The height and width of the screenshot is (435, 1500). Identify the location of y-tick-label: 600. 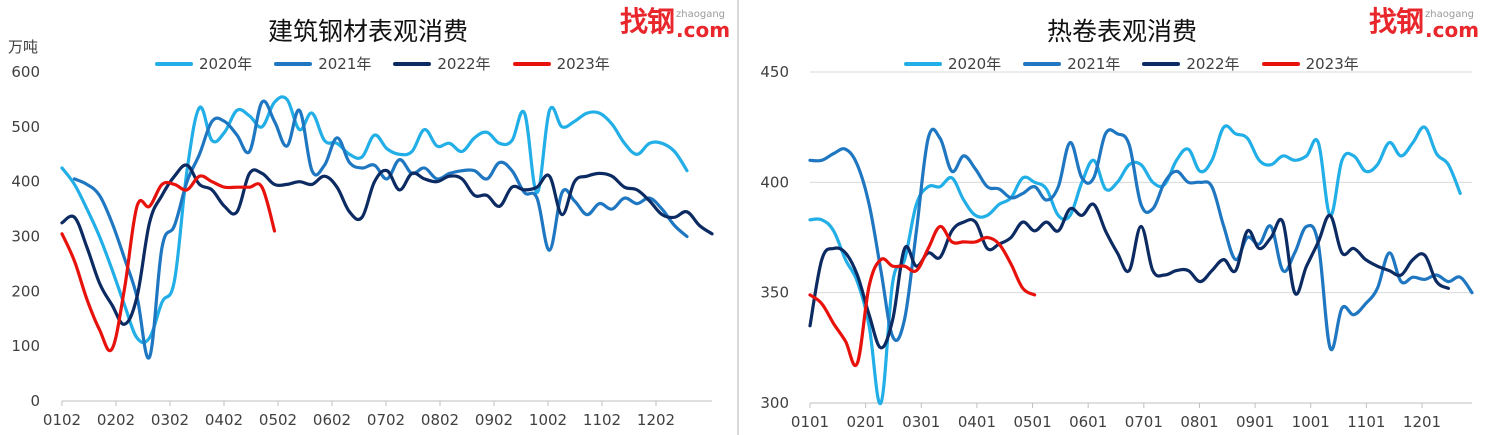
(25, 72).